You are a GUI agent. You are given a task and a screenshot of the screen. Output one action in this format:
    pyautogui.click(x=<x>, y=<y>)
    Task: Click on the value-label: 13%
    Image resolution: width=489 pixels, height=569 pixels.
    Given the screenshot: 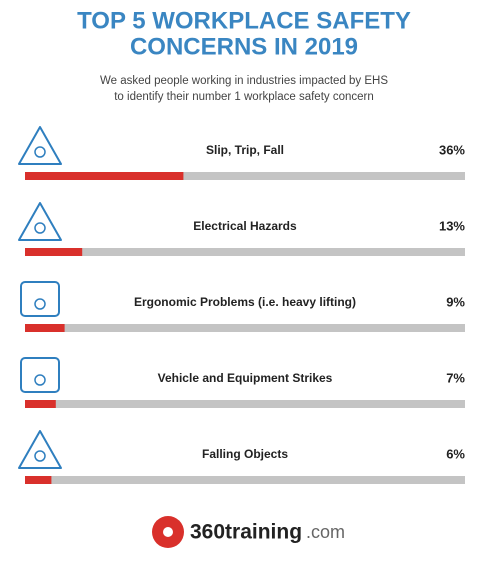 What is the action you would take?
    pyautogui.click(x=452, y=225)
    